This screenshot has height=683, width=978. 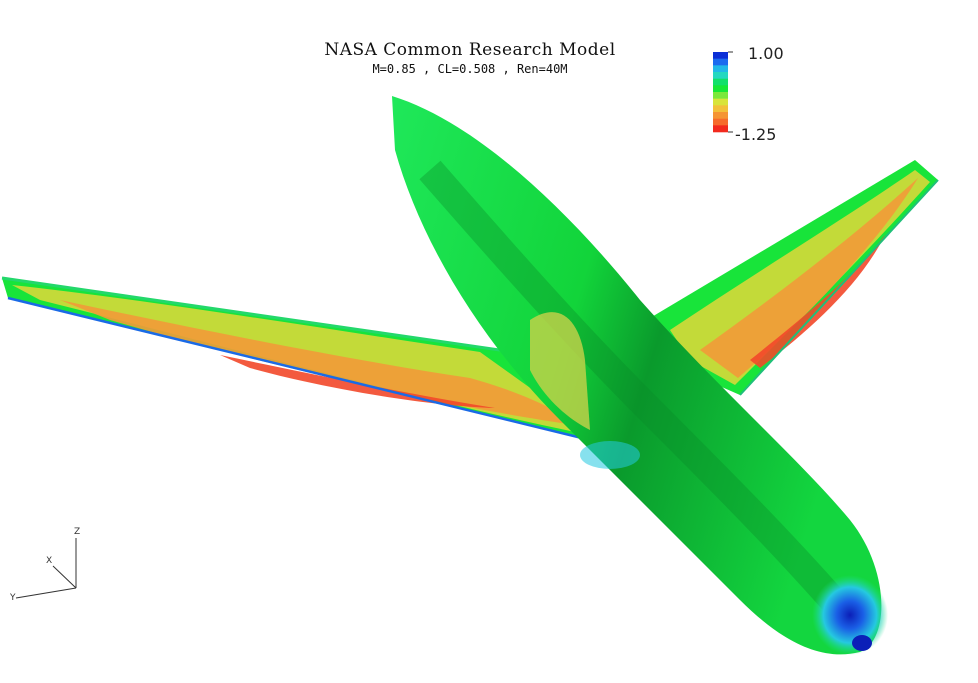 What do you see at coordinates (470, 50) in the screenshot?
I see `figure-title: NASA Common Research Model` at bounding box center [470, 50].